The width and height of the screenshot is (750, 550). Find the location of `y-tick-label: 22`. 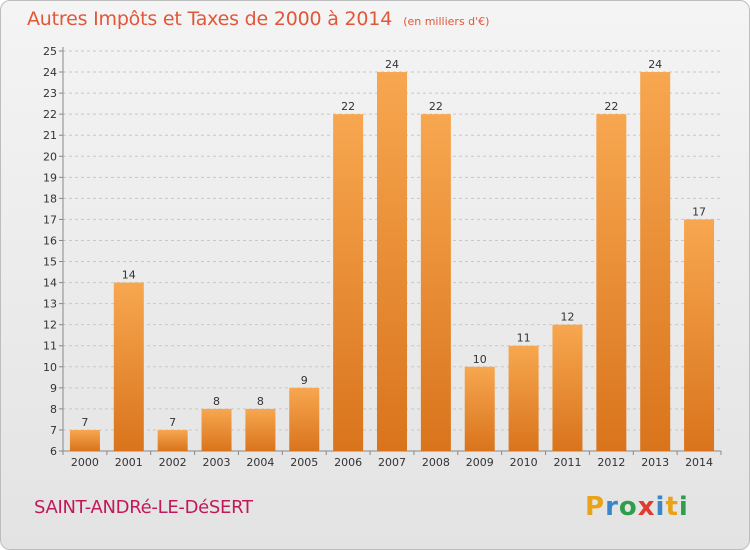

y-tick-label: 22 is located at coordinates (50, 114).